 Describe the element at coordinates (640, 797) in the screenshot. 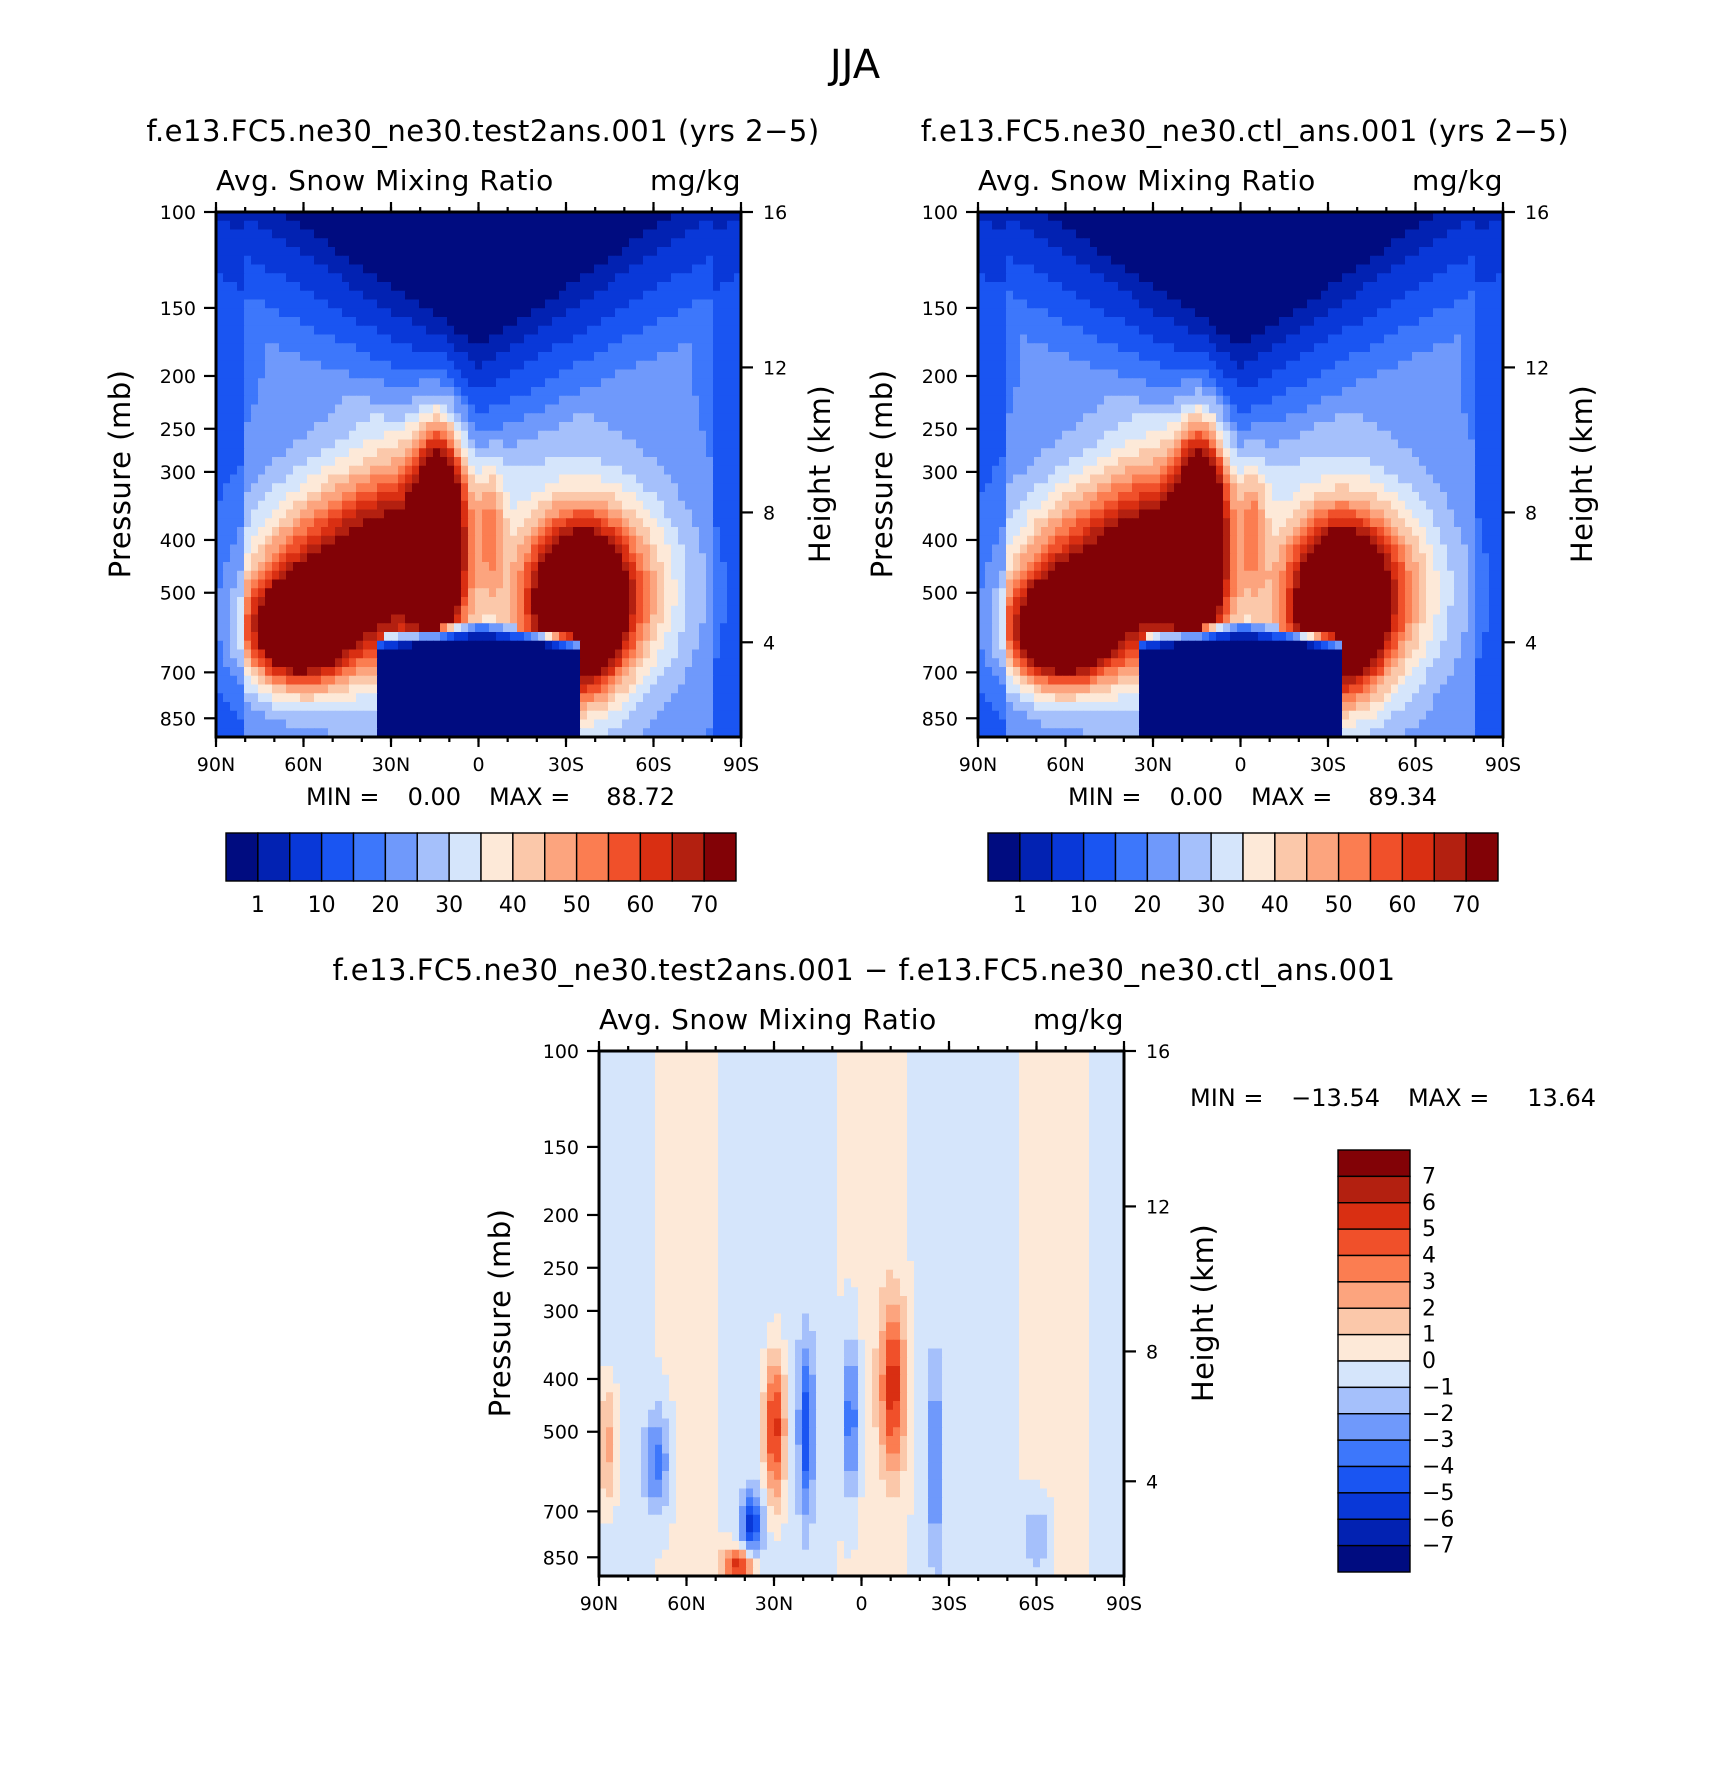

I see `panel-test-max-value: 88.72` at that location.